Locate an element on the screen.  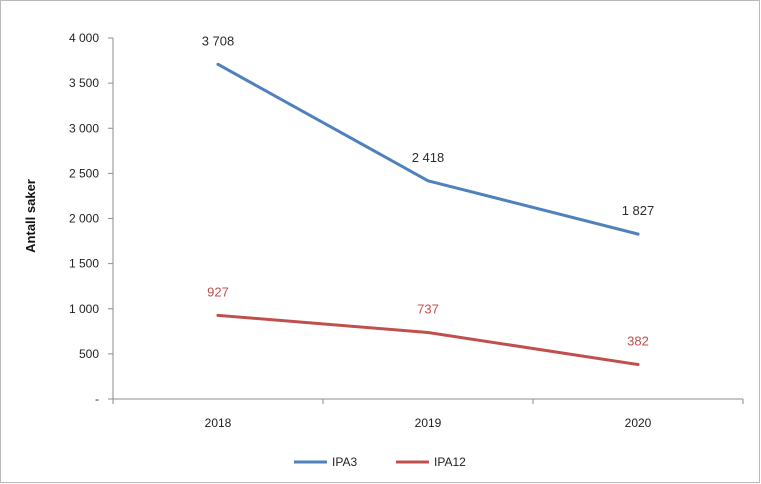
y-tick-label: 2 500 is located at coordinates (84, 173).